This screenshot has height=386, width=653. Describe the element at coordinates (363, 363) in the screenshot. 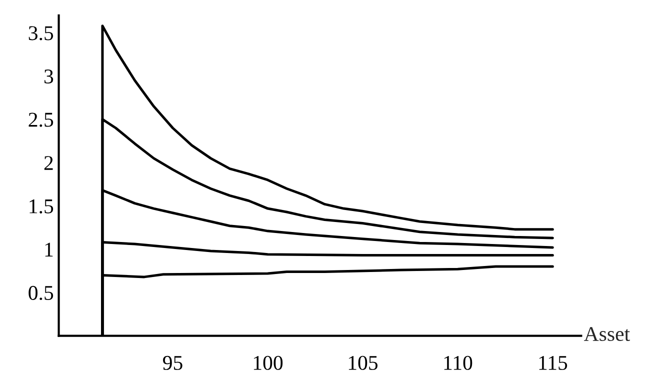

I see `x-tick-label: 105` at that location.